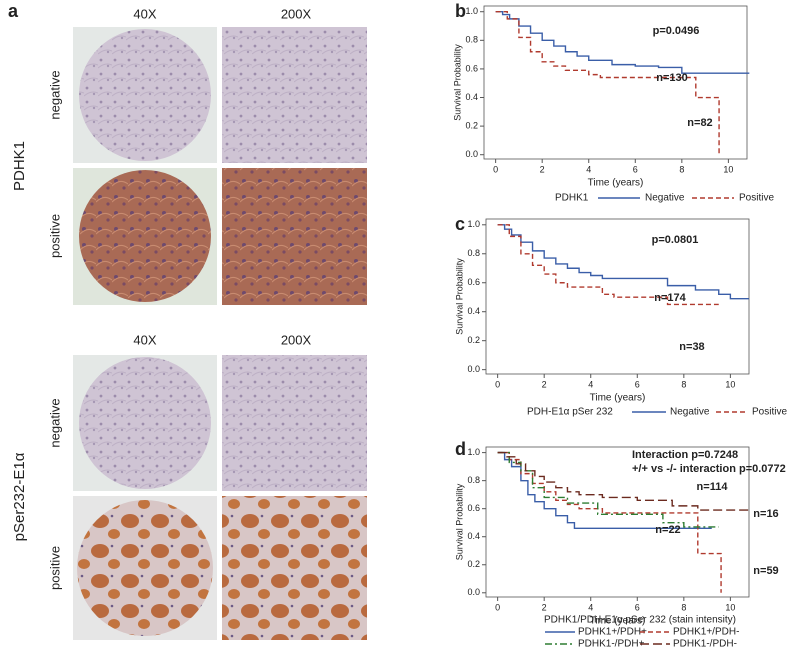 The image size is (787, 655). I want to click on annotation: n=38, so click(691, 347).